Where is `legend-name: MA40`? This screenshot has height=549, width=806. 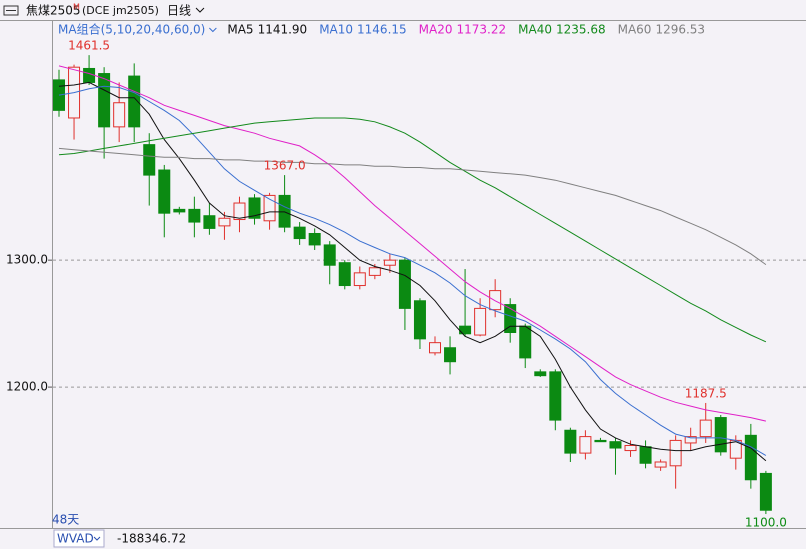 legend-name: MA40 is located at coordinates (535, 30).